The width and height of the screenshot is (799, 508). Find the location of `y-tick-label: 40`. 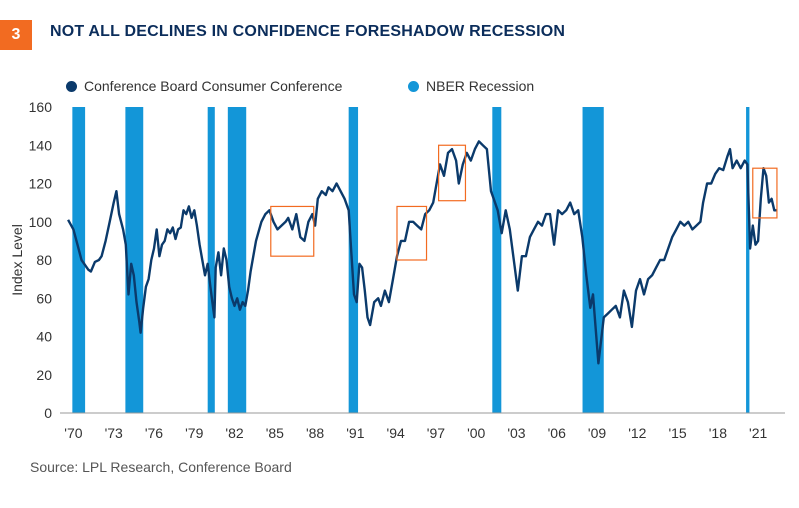

y-tick-label: 40 is located at coordinates (44, 337).